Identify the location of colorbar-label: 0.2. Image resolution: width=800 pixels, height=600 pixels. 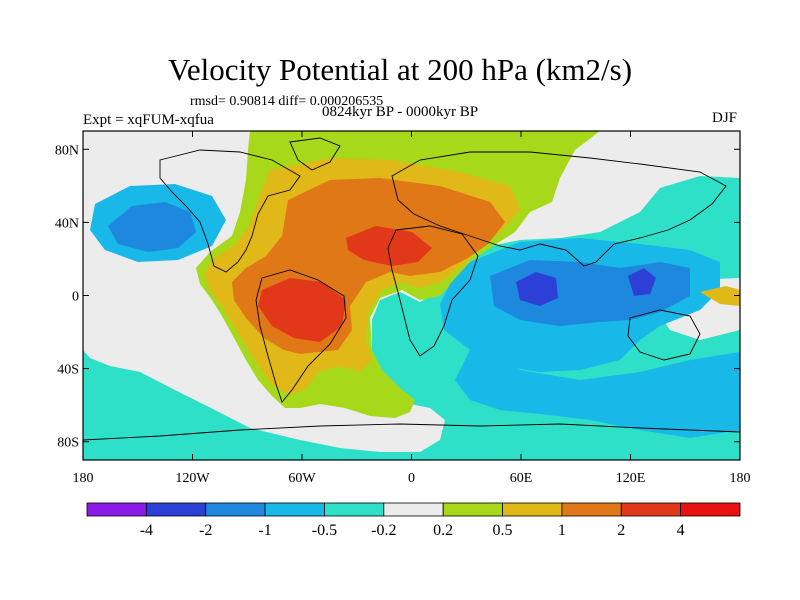
(443, 530).